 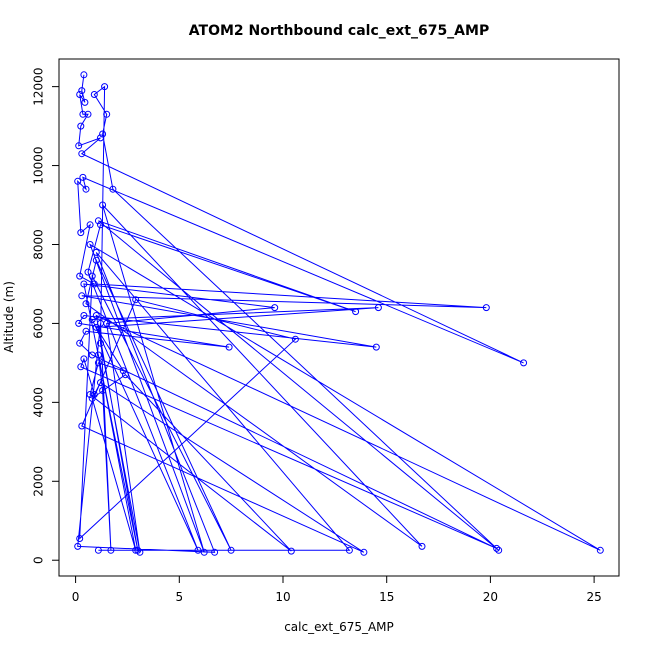 I want to click on x-tick-label: 20, so click(x=490, y=597).